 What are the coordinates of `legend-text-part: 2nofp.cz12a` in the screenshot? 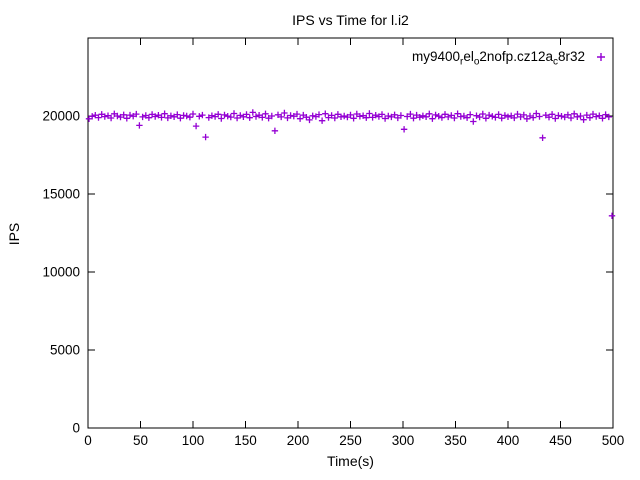 It's located at (516, 56).